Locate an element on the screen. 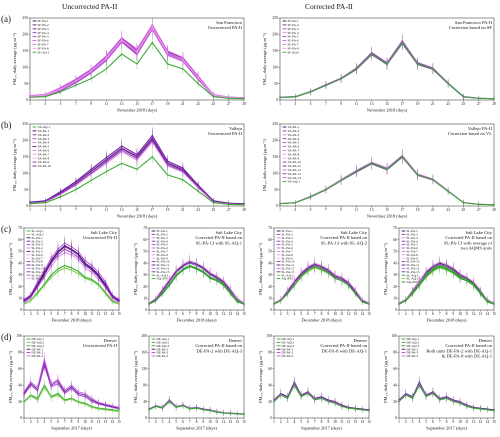 Image resolution: width=500 pixels, height=437 pixels. chart-title-line: Denver is located at coordinates (110, 340).